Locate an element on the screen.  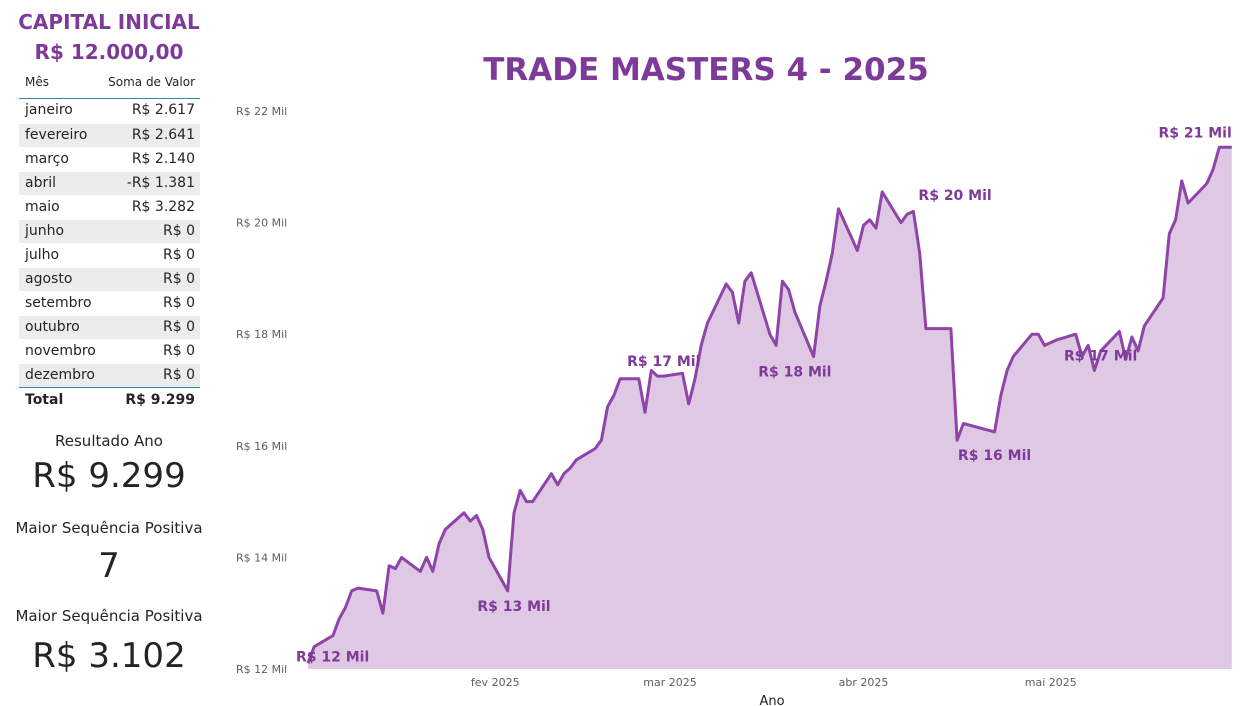
kpi-streak-amount-value: R$ 3.102 is located at coordinates (109, 656).